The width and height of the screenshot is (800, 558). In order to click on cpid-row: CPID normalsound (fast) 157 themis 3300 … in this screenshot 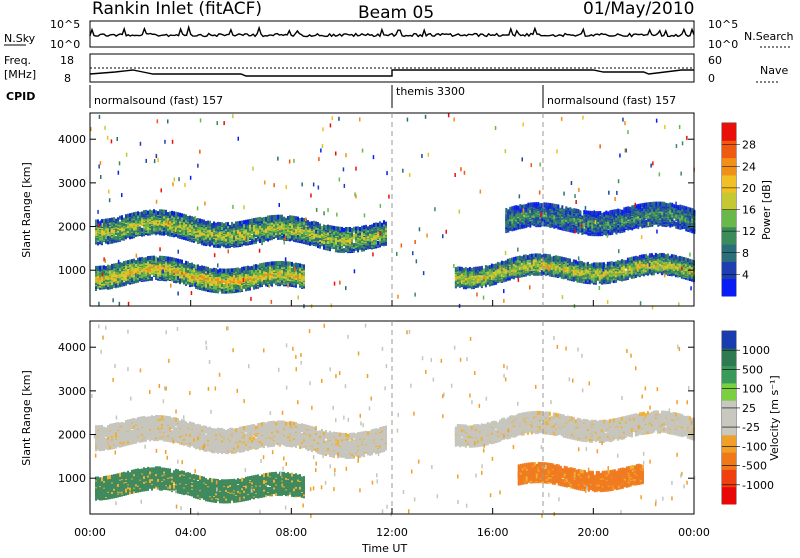, I will do `click(341, 96)`.